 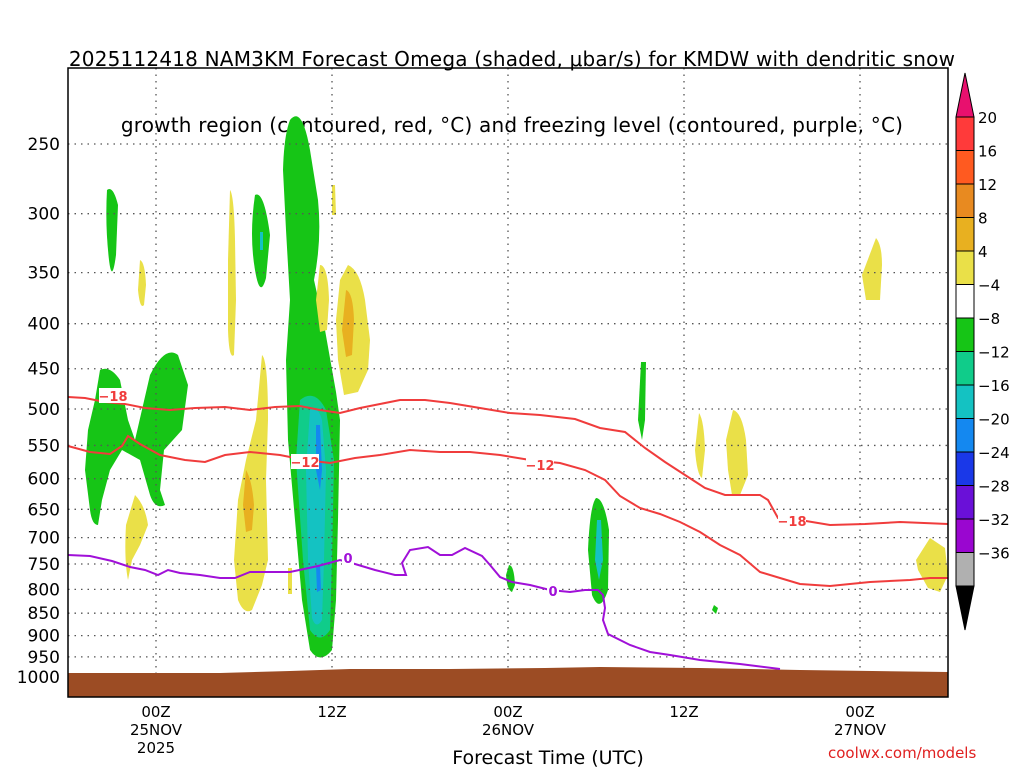 What do you see at coordinates (994, 353) in the screenshot?
I see `colorbar-label: −12` at bounding box center [994, 353].